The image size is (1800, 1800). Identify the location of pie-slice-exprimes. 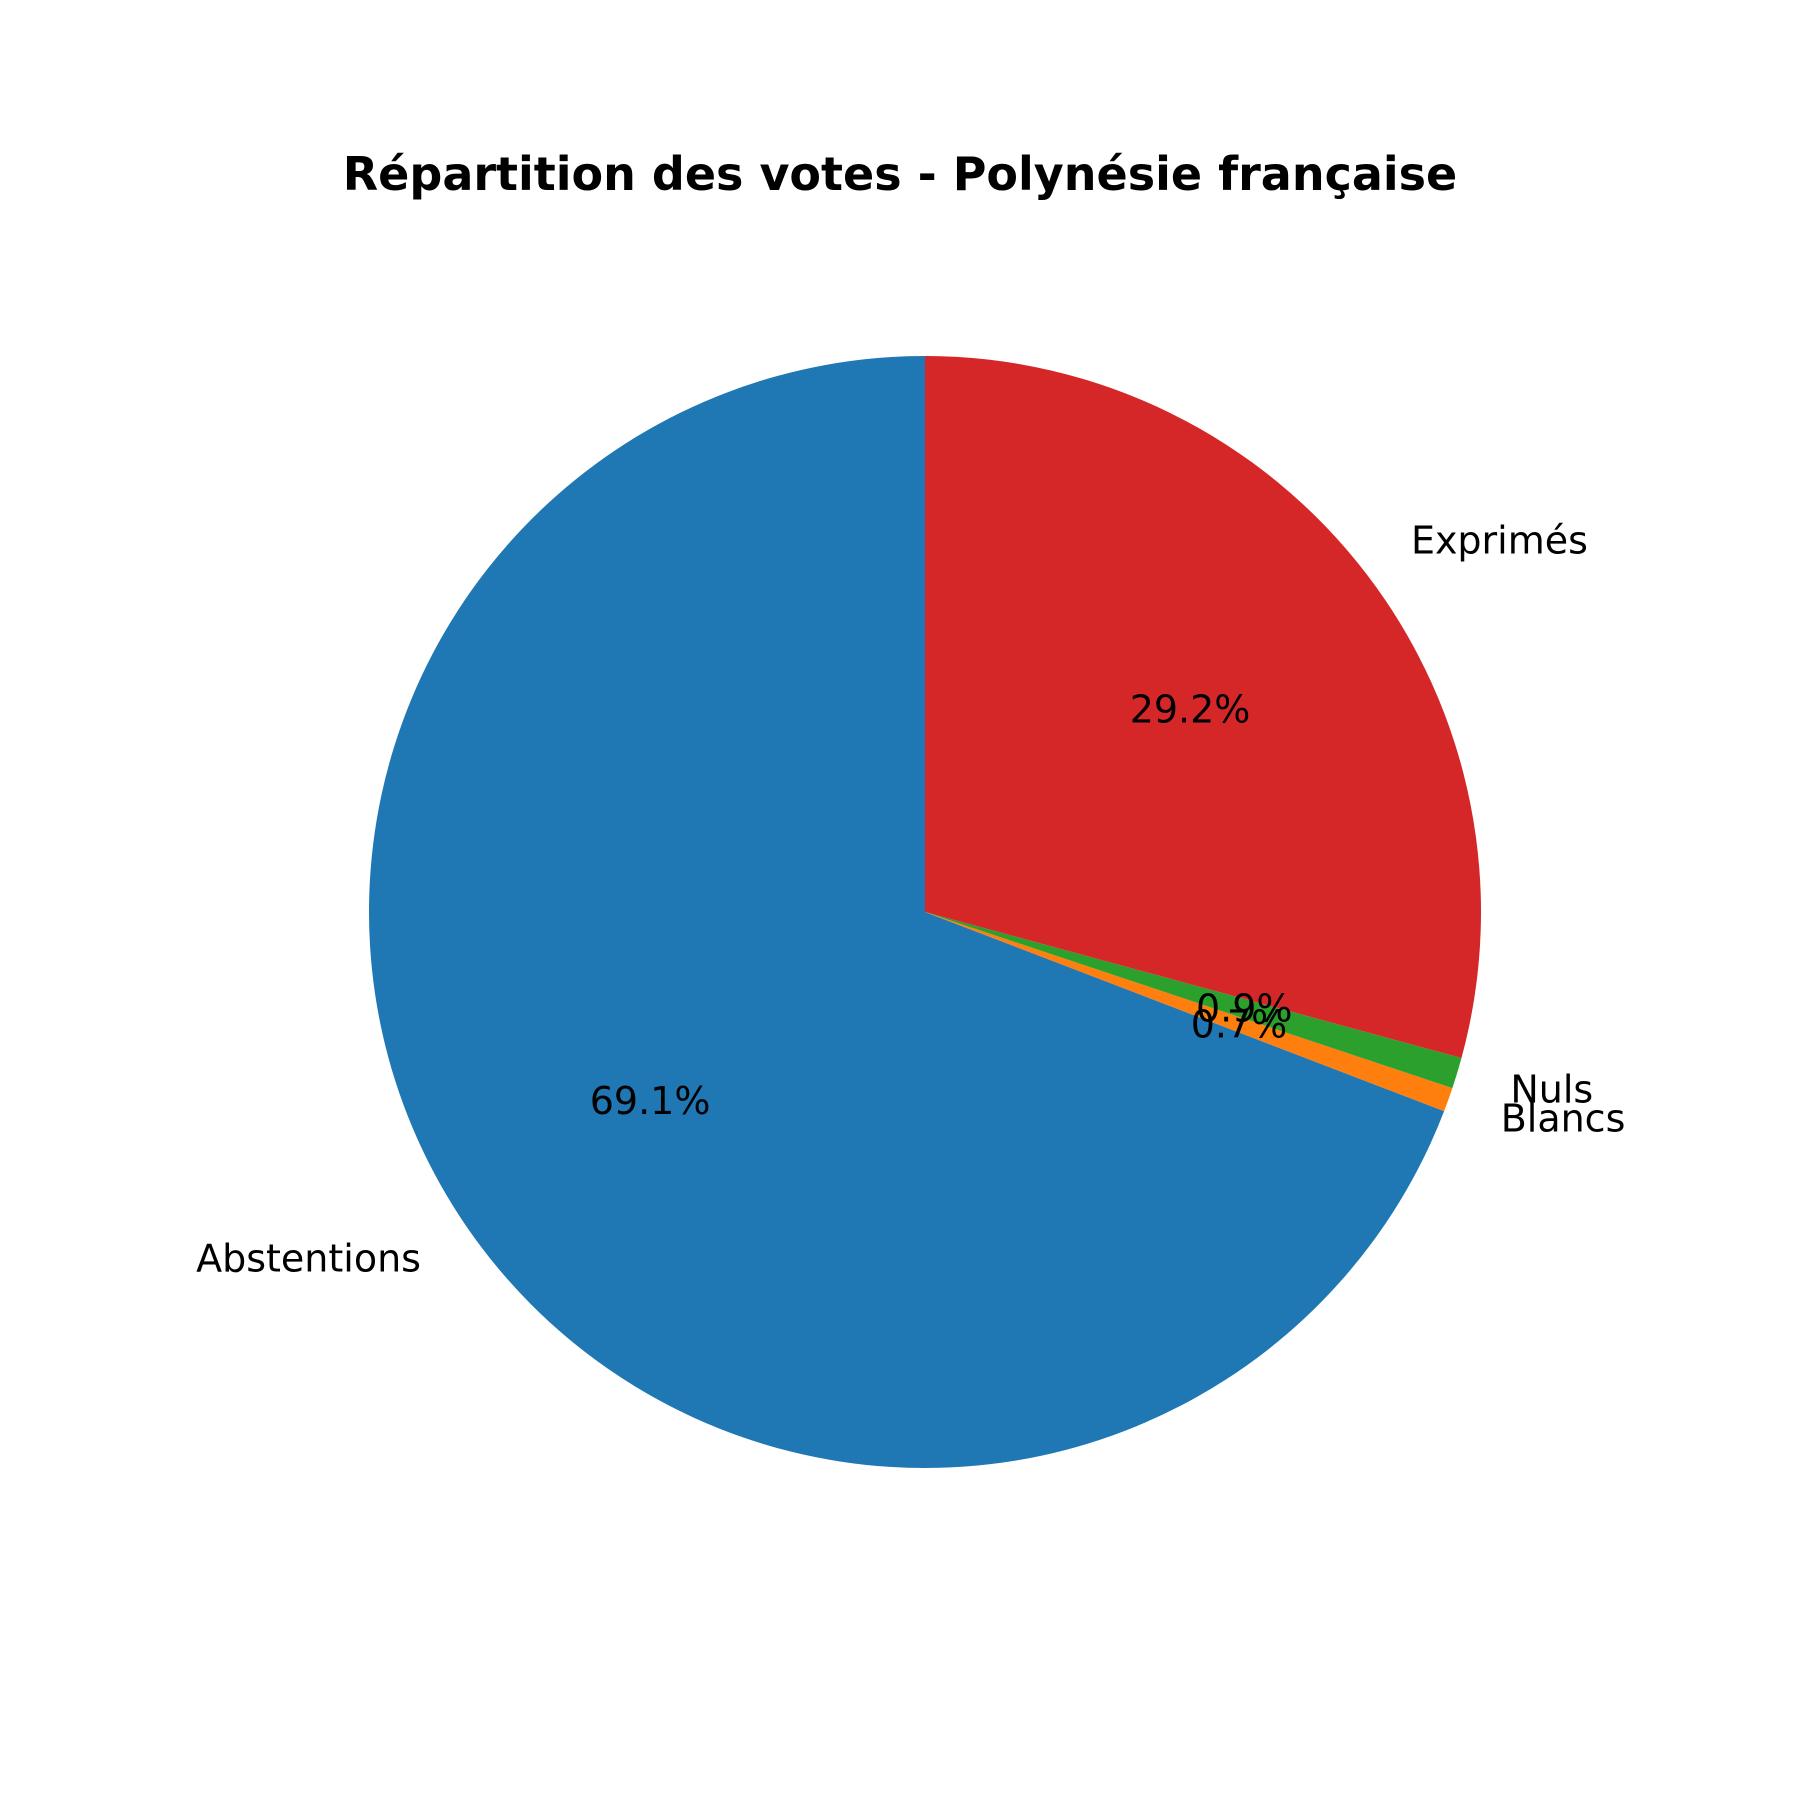
(1203, 707).